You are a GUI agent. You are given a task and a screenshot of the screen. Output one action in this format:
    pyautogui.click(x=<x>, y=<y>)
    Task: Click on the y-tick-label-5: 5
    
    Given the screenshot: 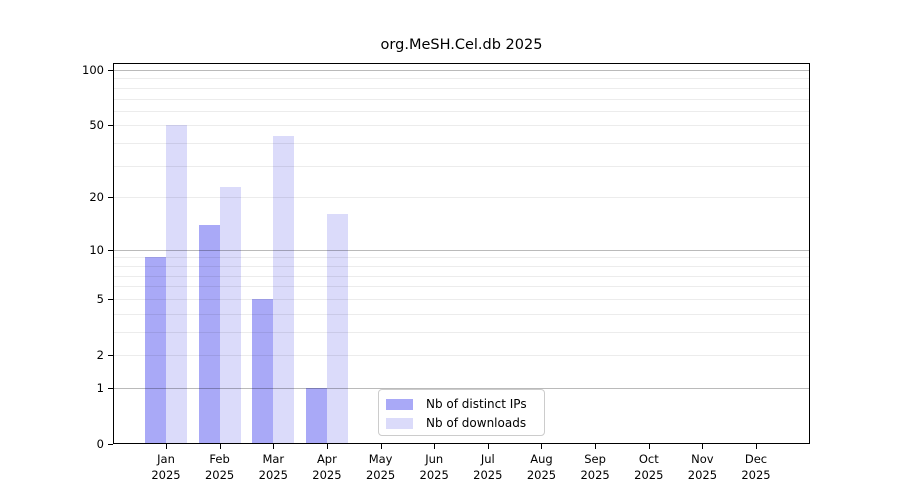 What is the action you would take?
    pyautogui.click(x=100, y=298)
    